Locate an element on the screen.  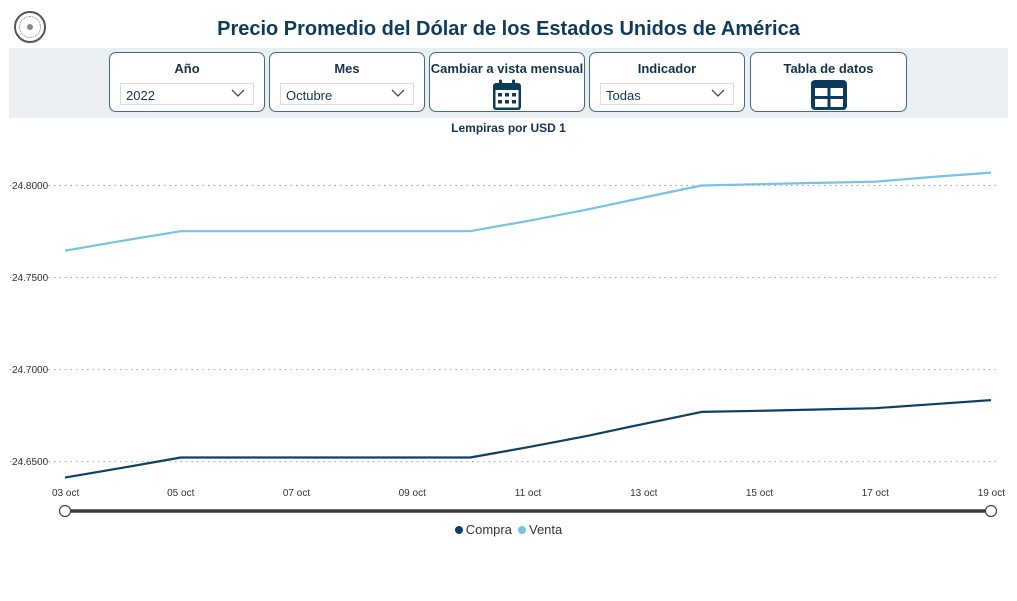
month-dropdown: Octubre is located at coordinates (347, 94).